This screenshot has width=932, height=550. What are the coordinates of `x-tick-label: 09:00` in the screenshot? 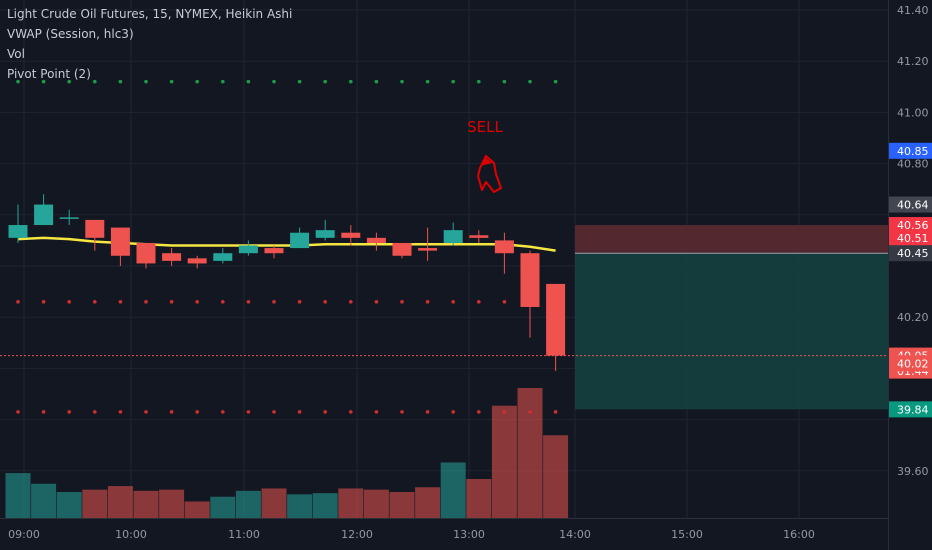 It's located at (24, 534).